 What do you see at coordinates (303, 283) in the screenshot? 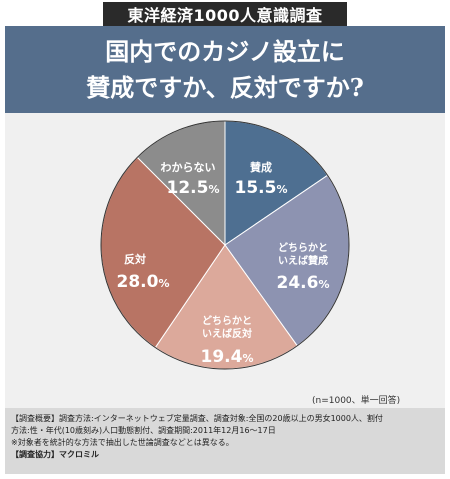
I see `label-rather-yes-value: 24.6%` at bounding box center [303, 283].